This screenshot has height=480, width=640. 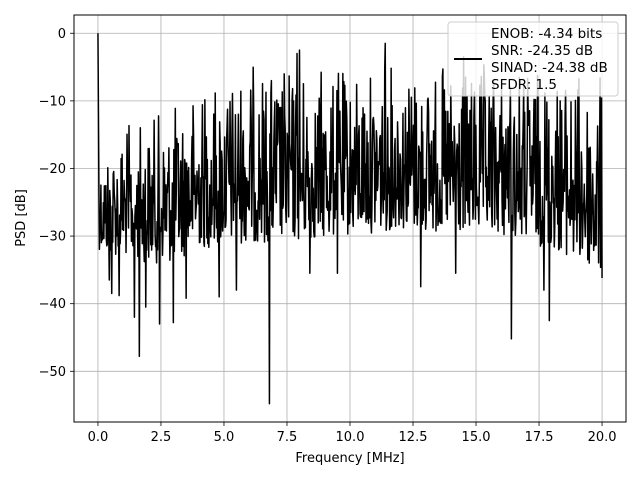 What do you see at coordinates (52, 169) in the screenshot?
I see `y-tick-label: −20` at bounding box center [52, 169].